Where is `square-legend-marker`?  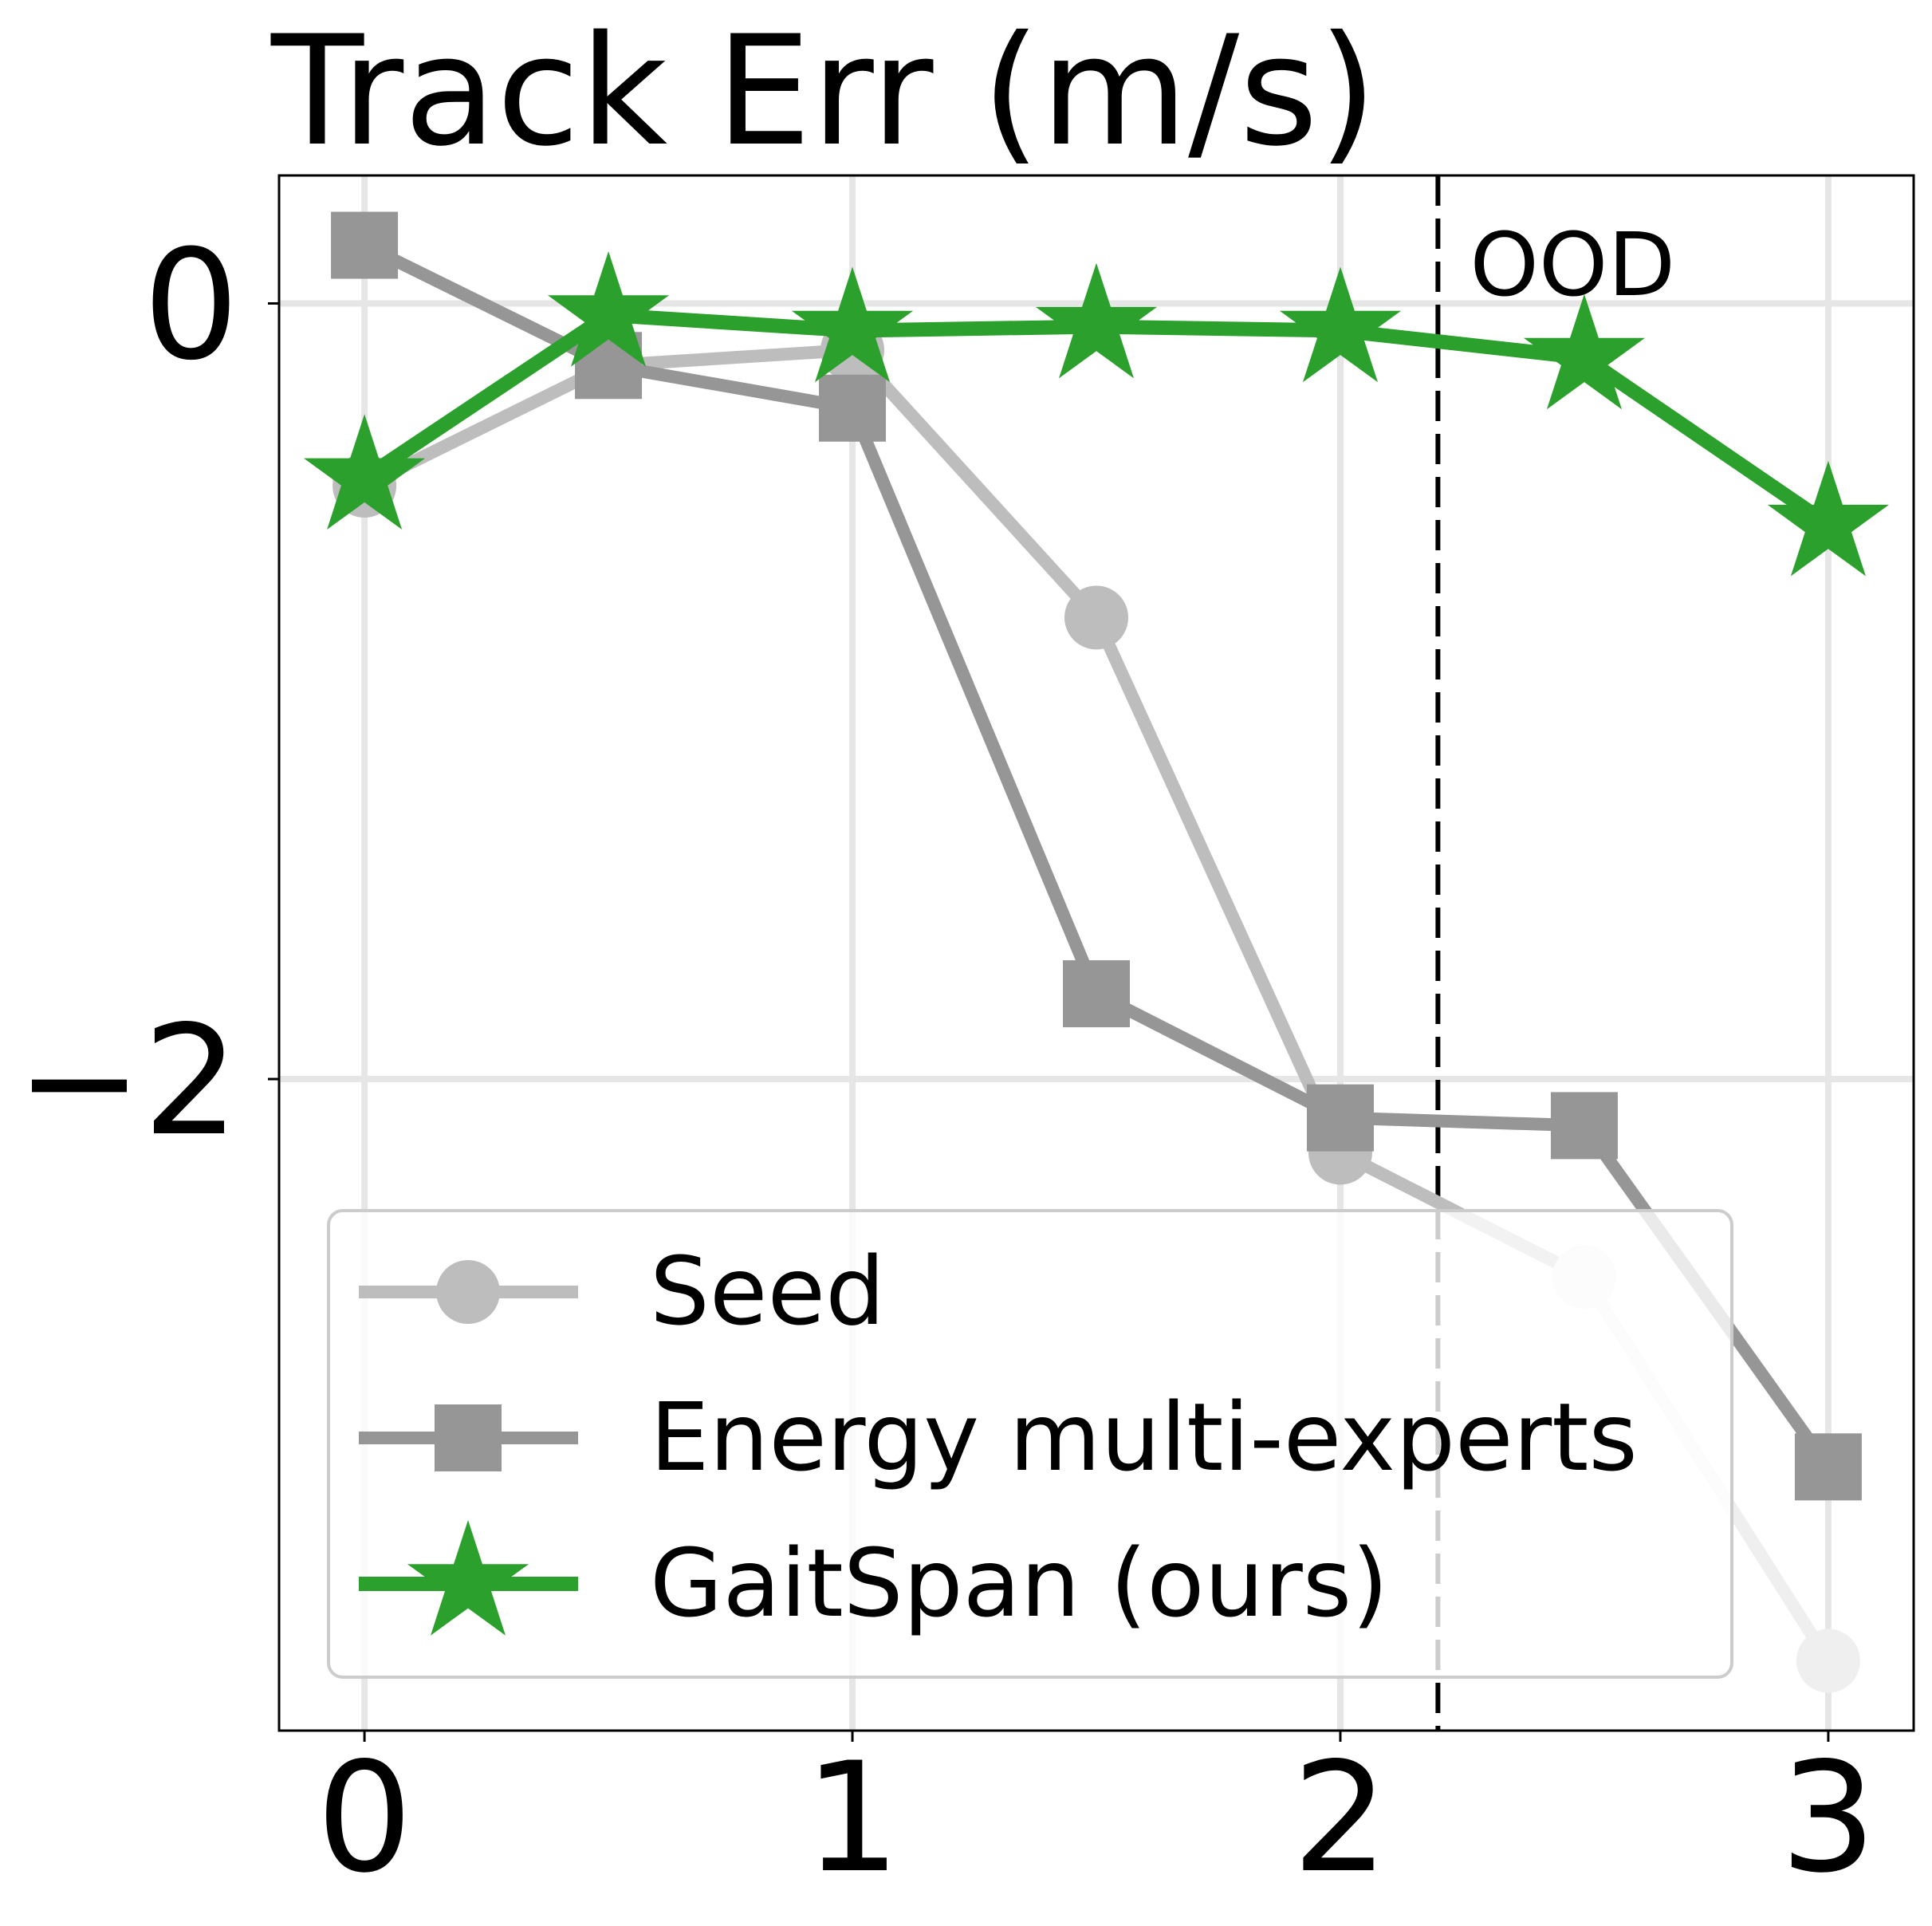
square-legend-marker is located at coordinates (469, 1437).